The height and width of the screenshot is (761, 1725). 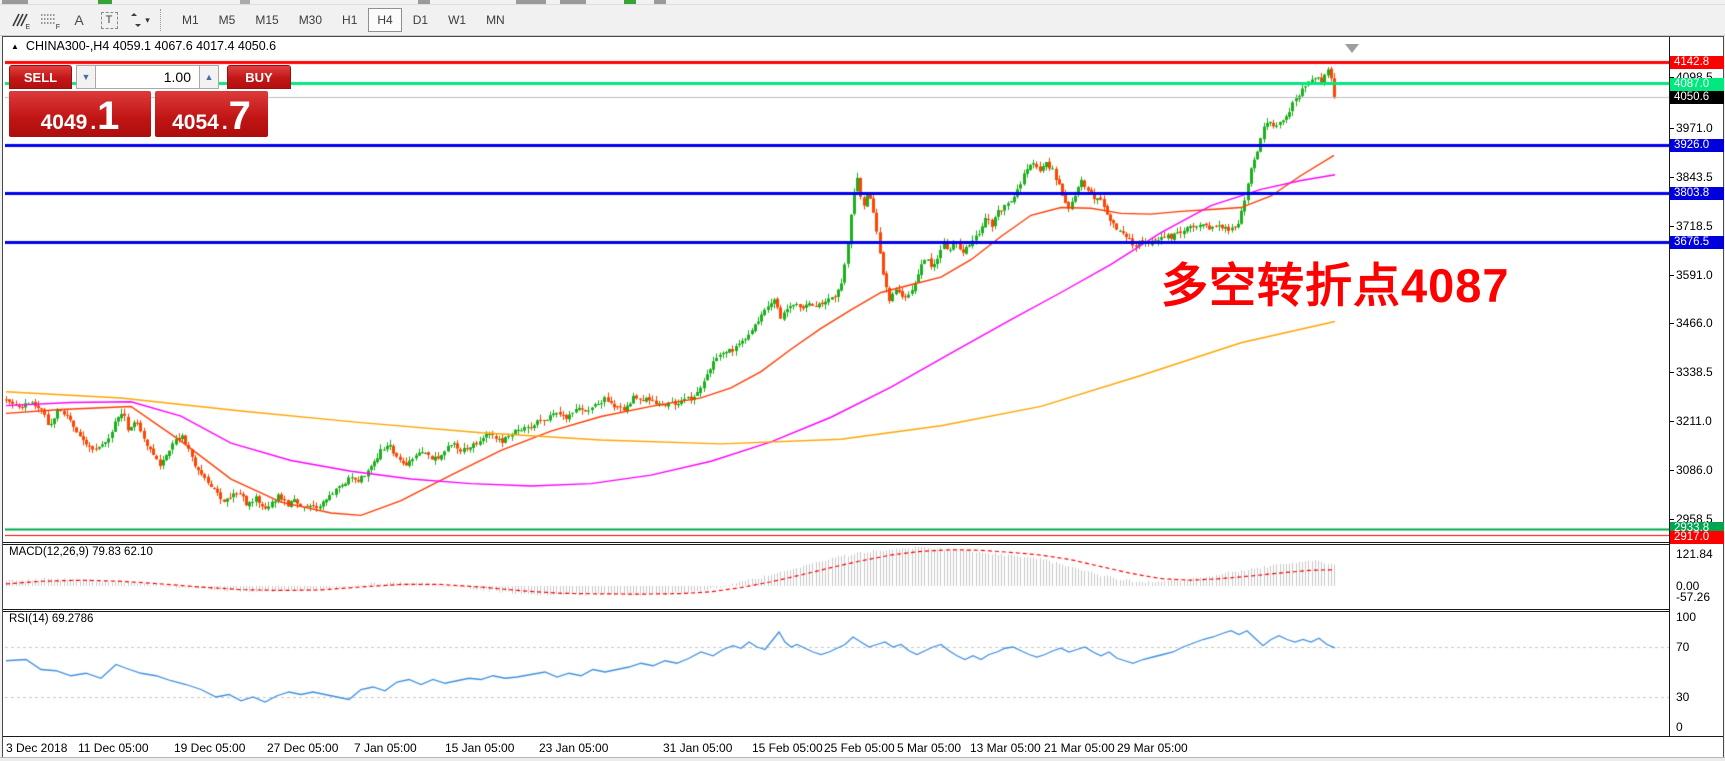 What do you see at coordinates (108, 116) in the screenshot?
I see `sell-price-frac: 1` at bounding box center [108, 116].